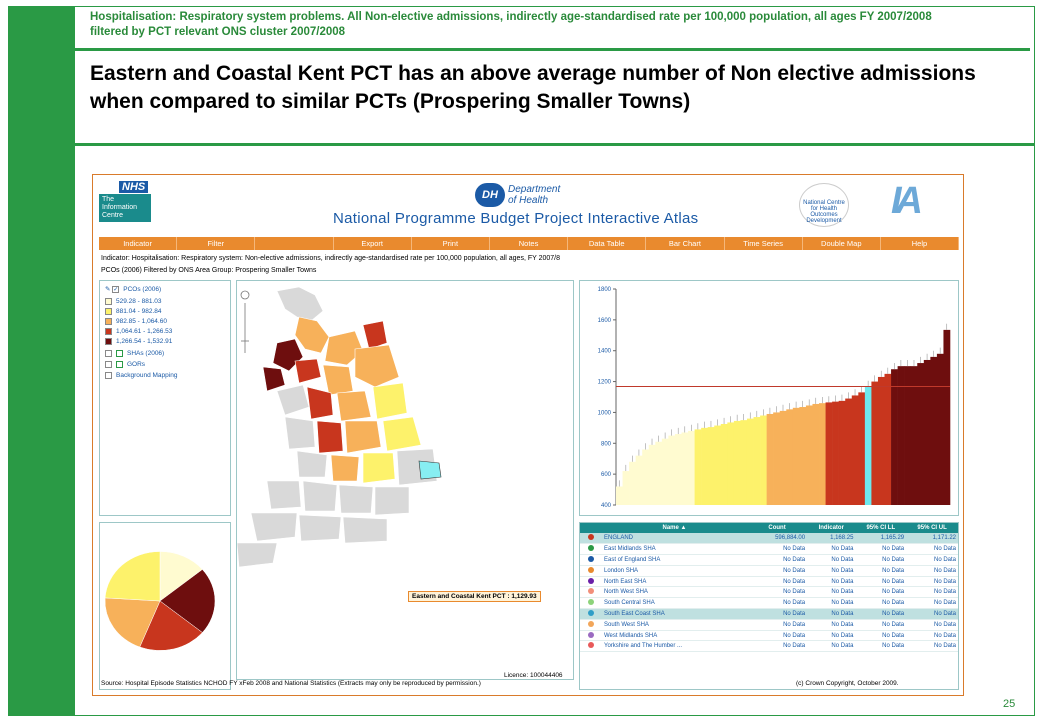 The image size is (1040, 720). Describe the element at coordinates (451, 243) in the screenshot. I see `menu-print: Print` at that location.